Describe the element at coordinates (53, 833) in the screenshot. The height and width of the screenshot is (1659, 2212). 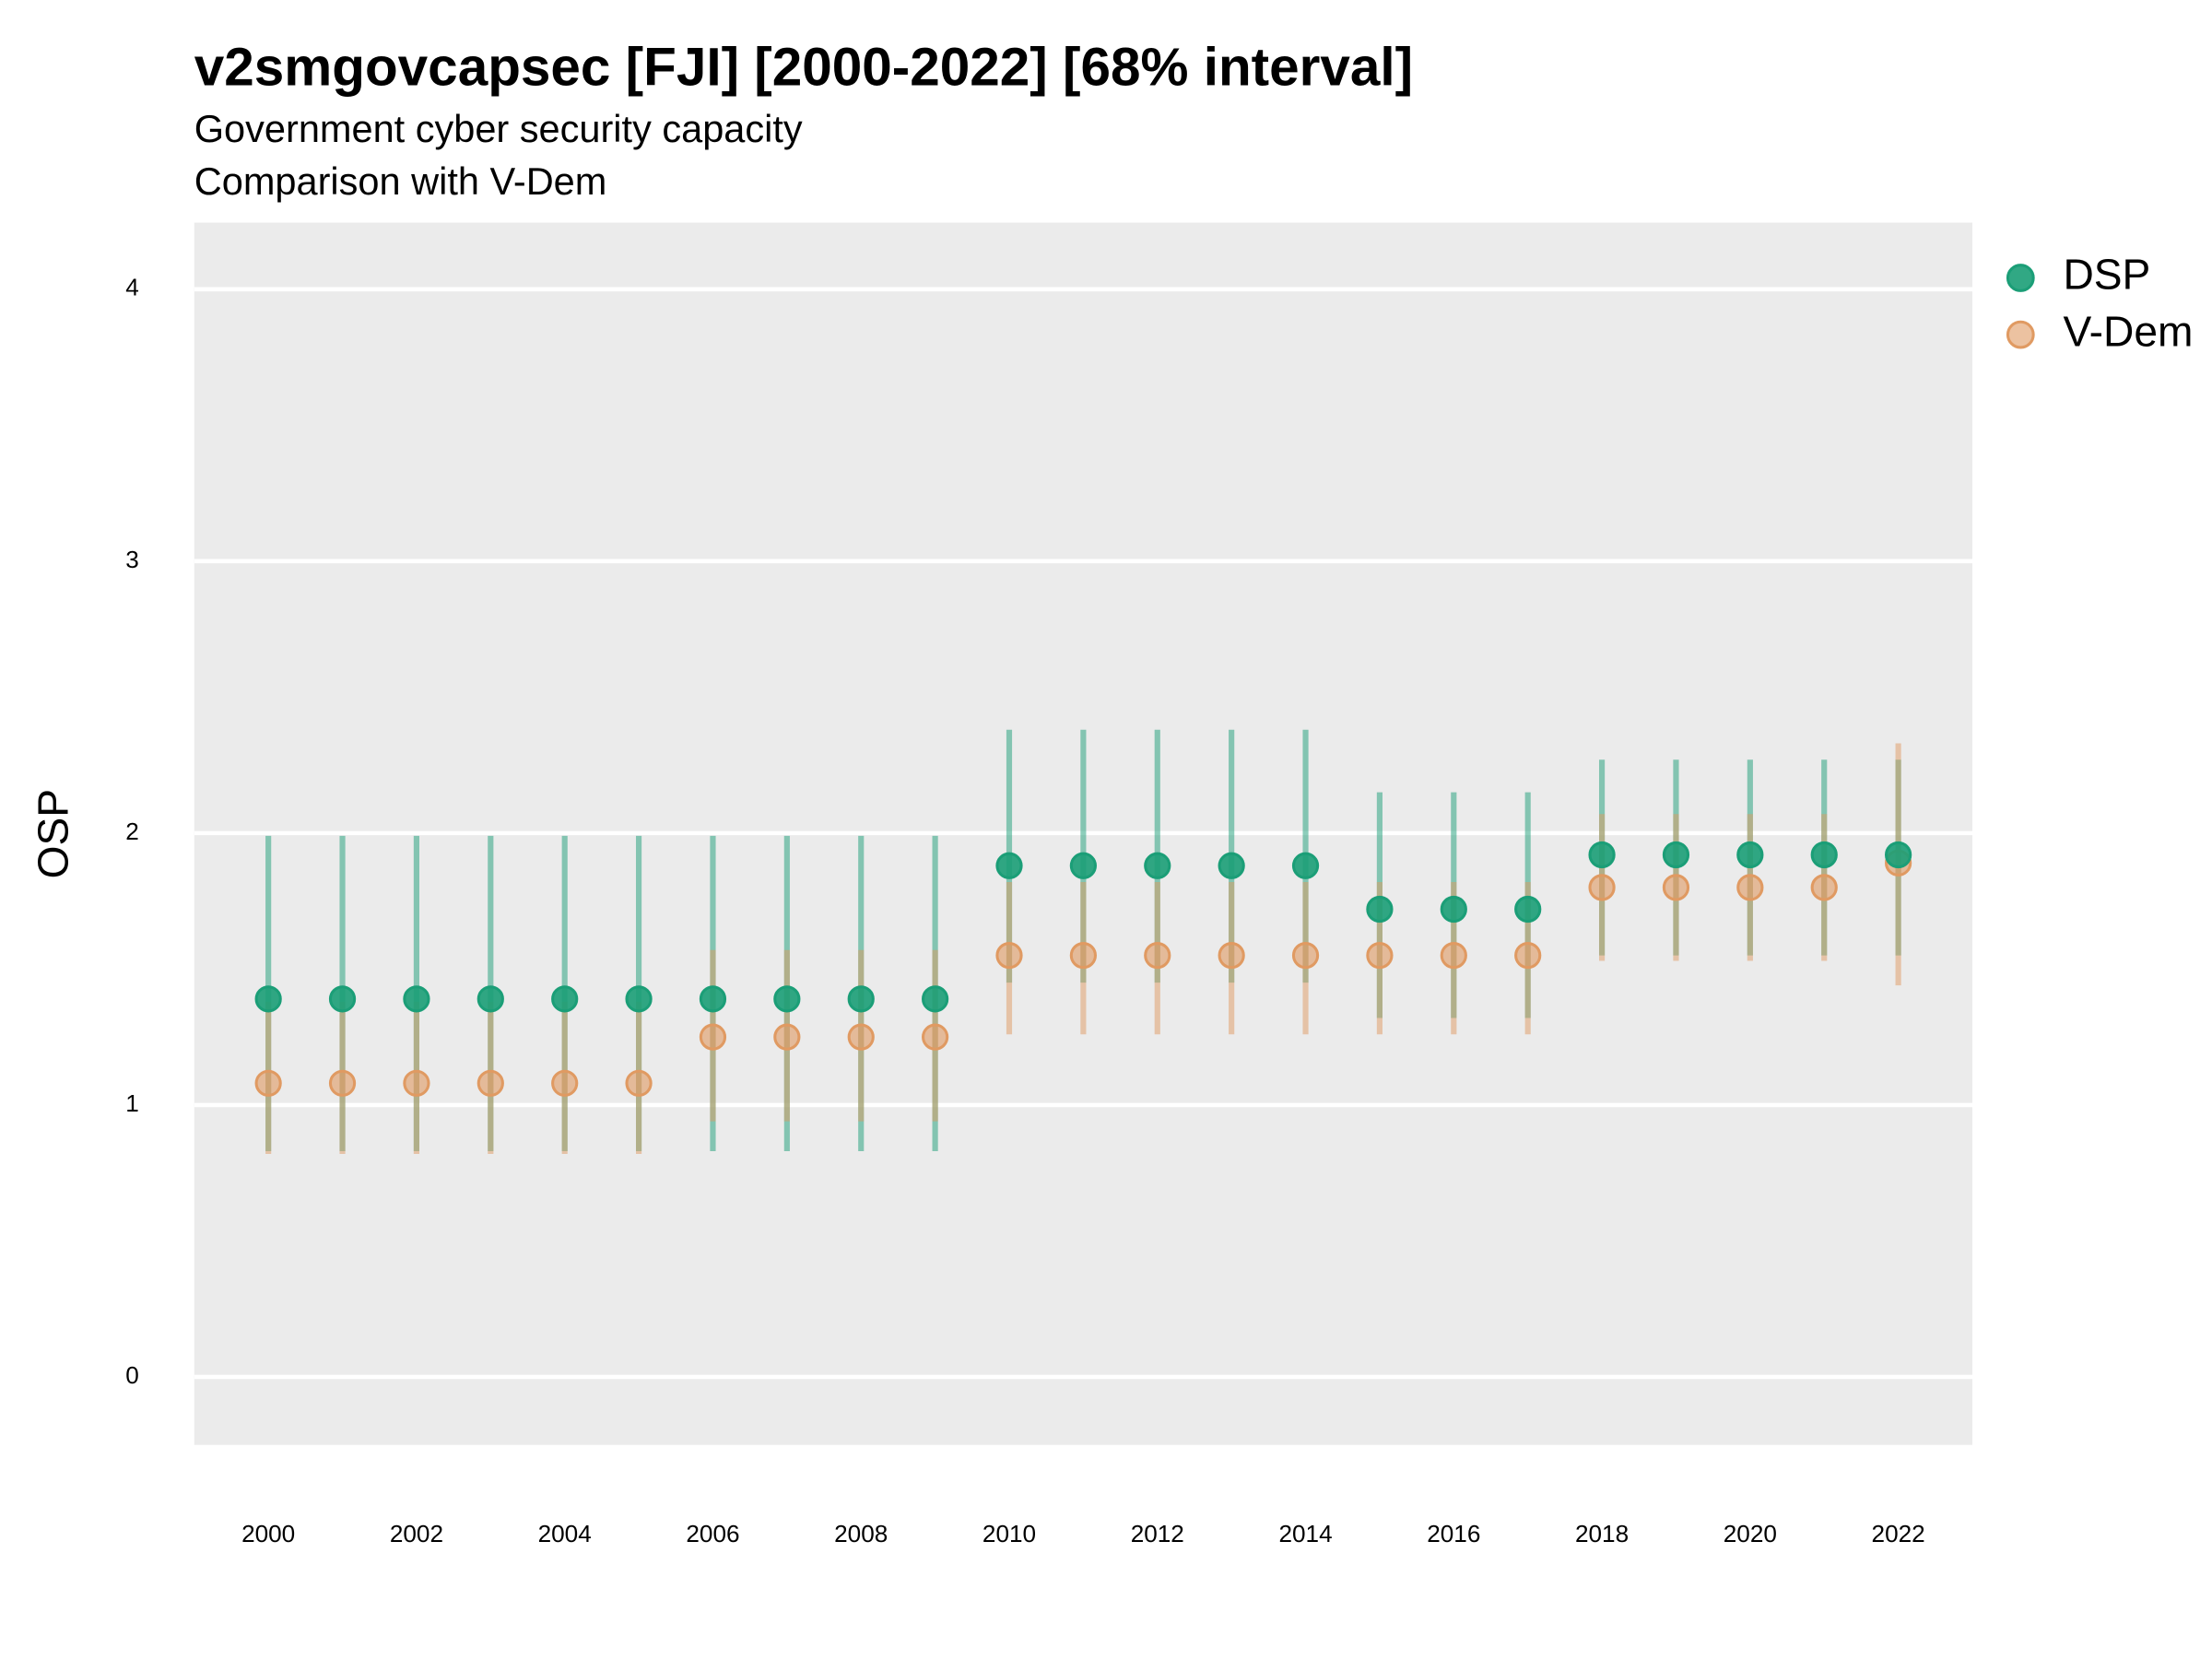
I see `y-axis-label: OSP` at that location.